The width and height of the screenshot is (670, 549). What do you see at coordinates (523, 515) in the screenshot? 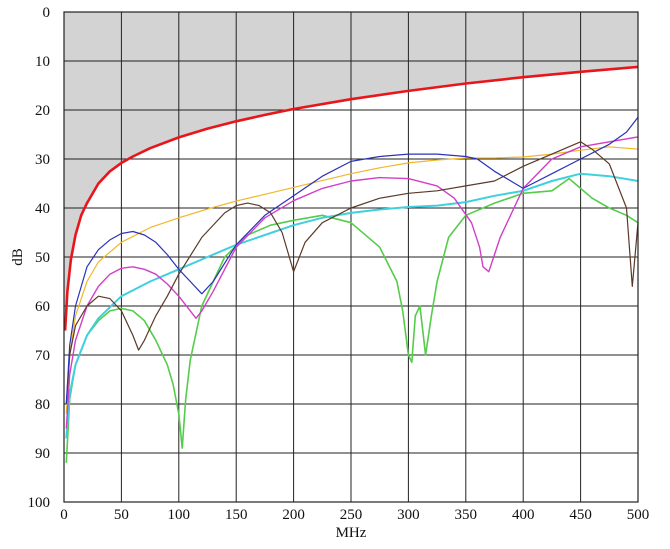
I see `x-tick-label: 400` at bounding box center [523, 515].